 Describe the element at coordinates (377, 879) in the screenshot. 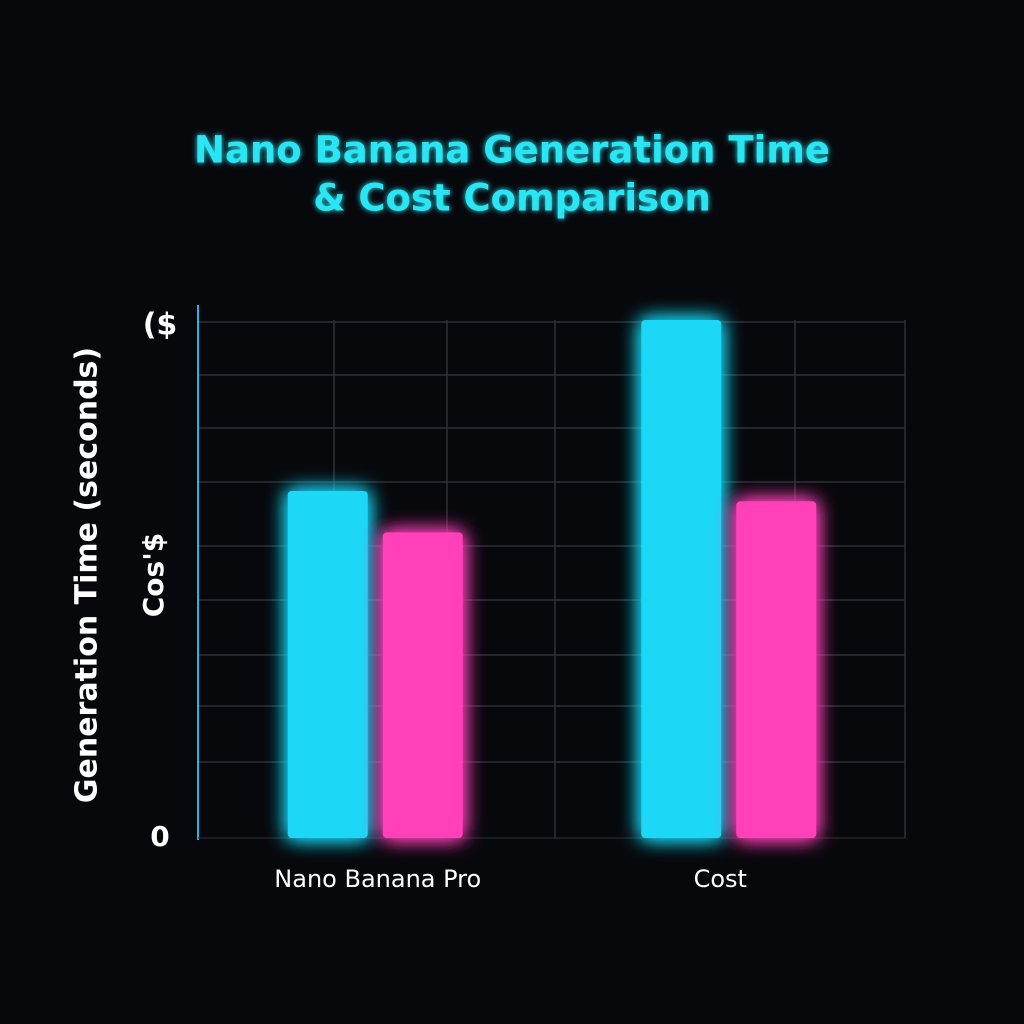

I see `x-tick-label: Nano Banana Pro` at that location.